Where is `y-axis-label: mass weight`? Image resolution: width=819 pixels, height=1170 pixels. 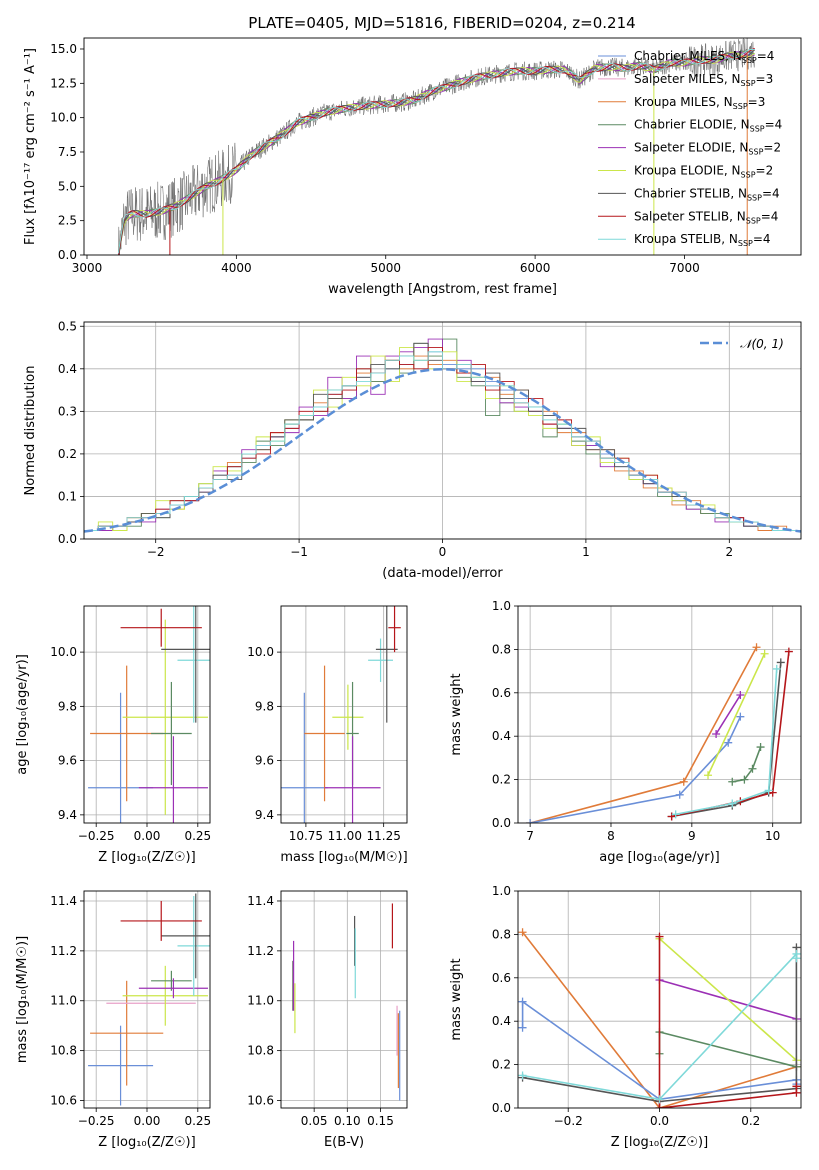
y-axis-label: mass weight is located at coordinates (456, 999).